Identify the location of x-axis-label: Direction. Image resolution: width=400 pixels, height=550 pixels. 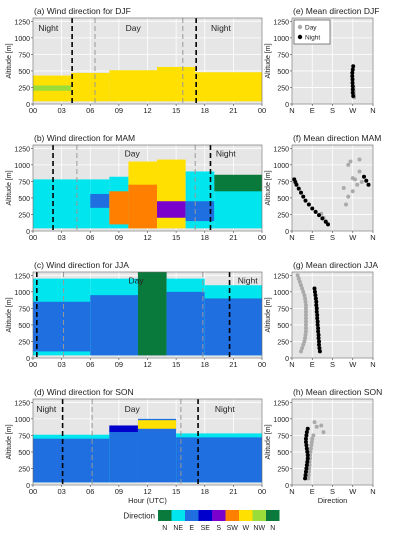
(333, 500).